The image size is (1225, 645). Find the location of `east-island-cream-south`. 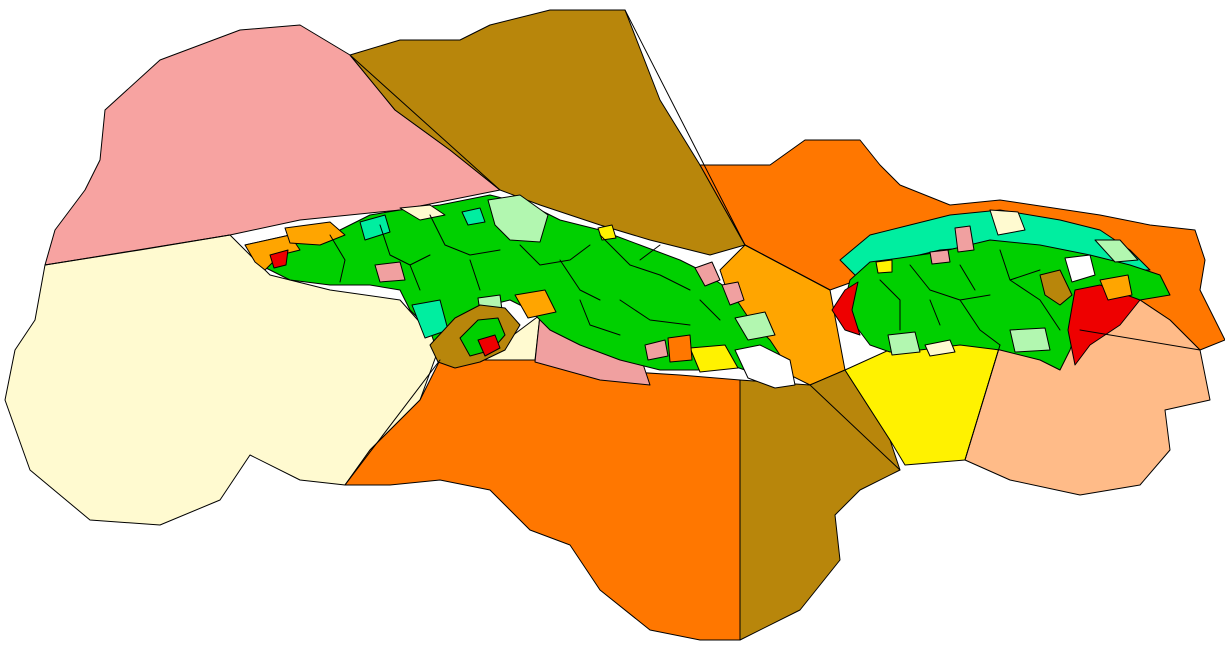

east-island-cream-south is located at coordinates (940, 348).